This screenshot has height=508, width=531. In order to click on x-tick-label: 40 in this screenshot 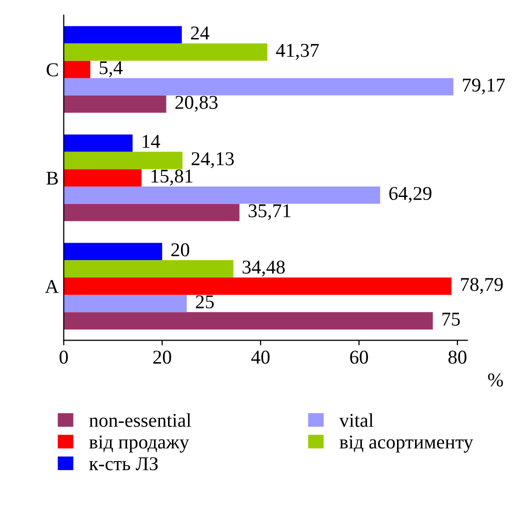, I will do `click(260, 357)`.